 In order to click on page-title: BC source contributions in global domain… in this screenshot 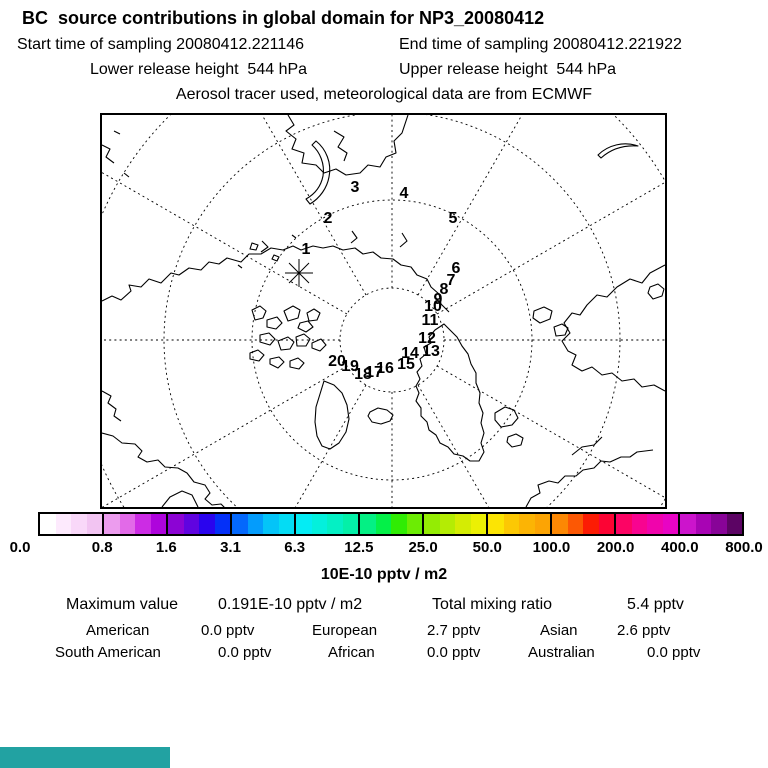, I will do `click(283, 18)`.